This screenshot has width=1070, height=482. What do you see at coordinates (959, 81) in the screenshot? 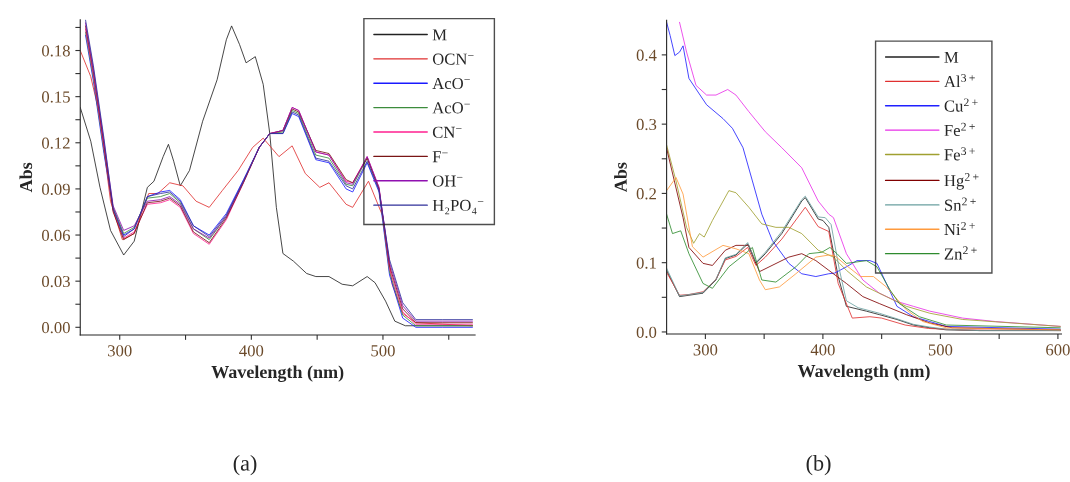
I see `legend-label: Al$^{3+}$` at bounding box center [959, 81].